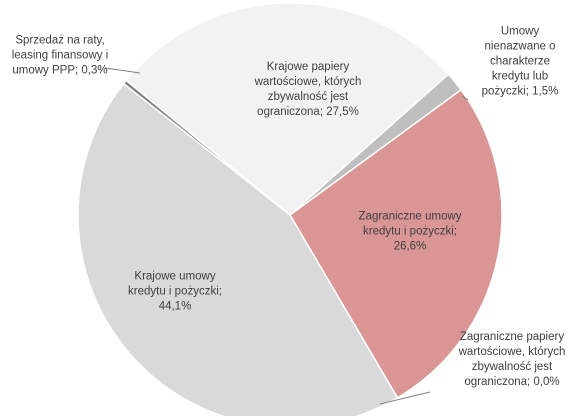 Image resolution: width=576 pixels, height=416 pixels. Describe the element at coordinates (206, 147) in the screenshot. I see `pie-slice` at that location.